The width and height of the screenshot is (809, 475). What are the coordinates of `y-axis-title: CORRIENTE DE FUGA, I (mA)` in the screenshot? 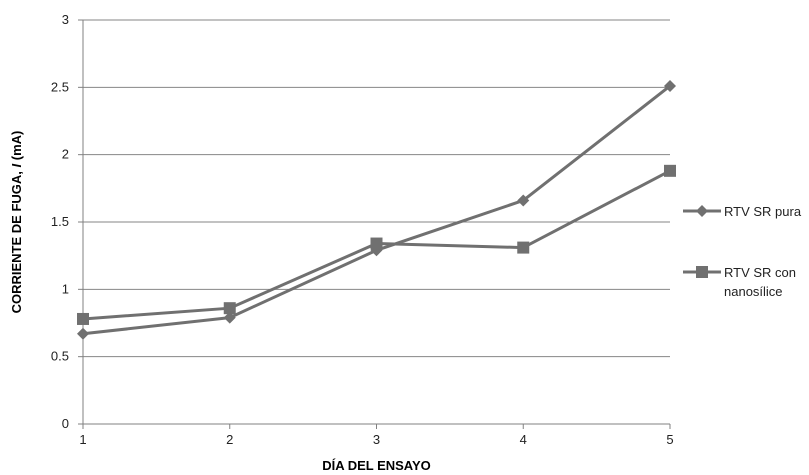 It's located at (16, 222).